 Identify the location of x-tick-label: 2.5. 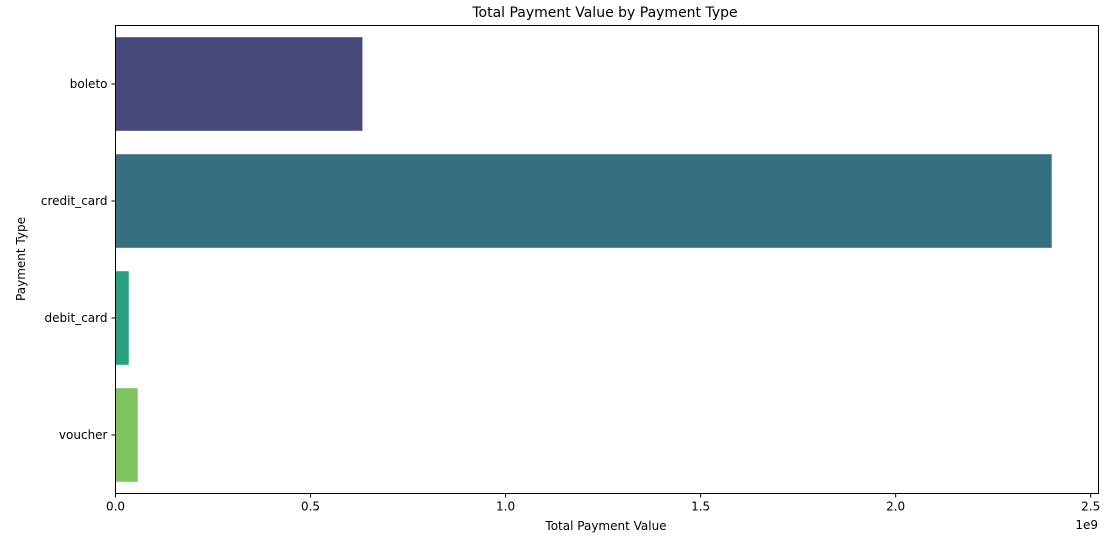
(1090, 507).